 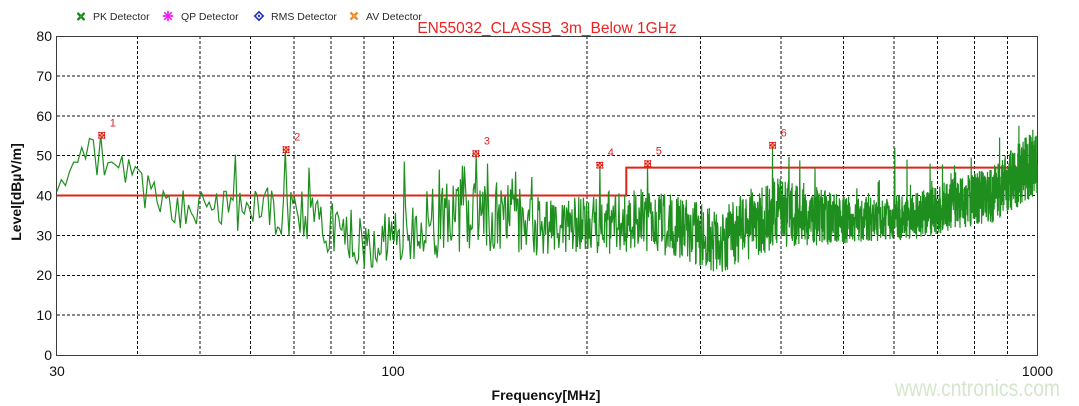 I want to click on svg-text: PK Detector, so click(x=121, y=17).